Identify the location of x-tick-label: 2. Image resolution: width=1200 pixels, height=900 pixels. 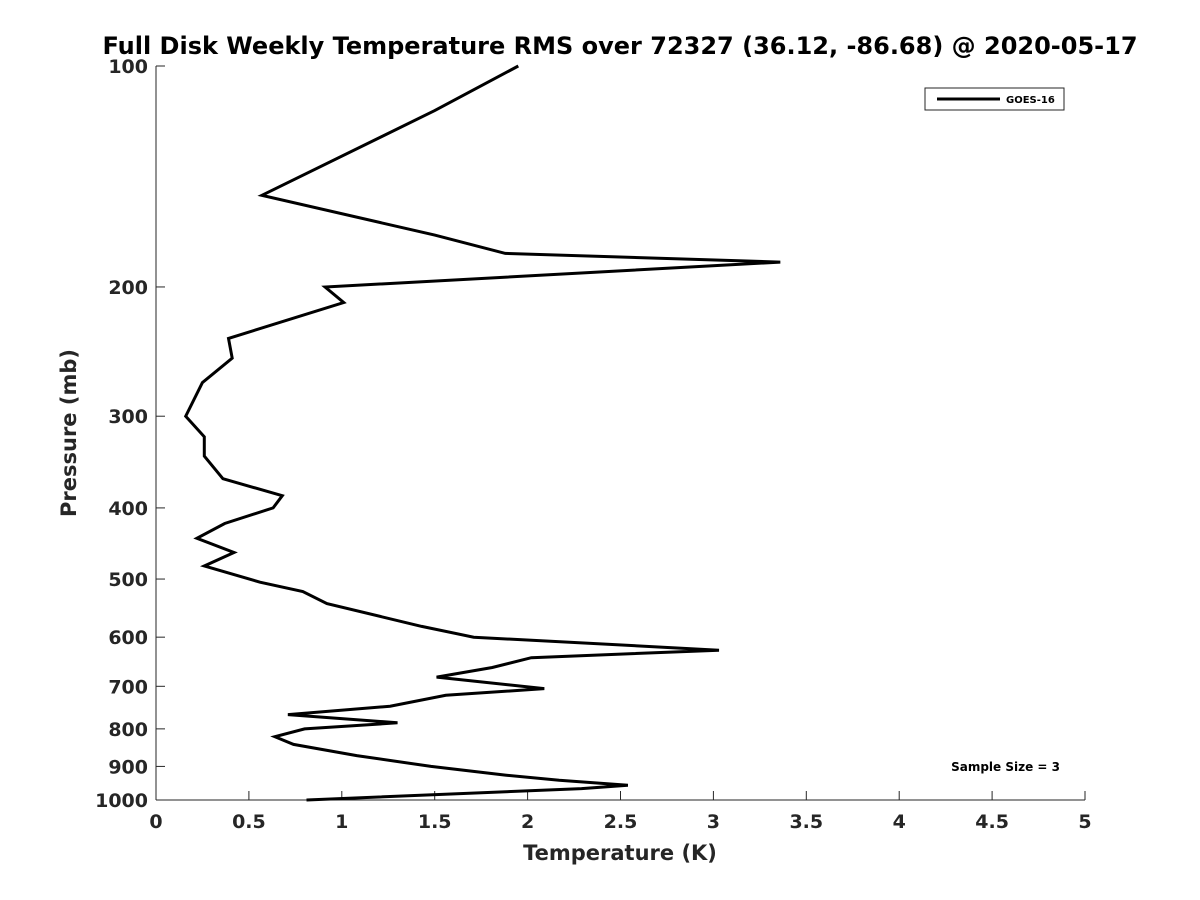
(527, 822).